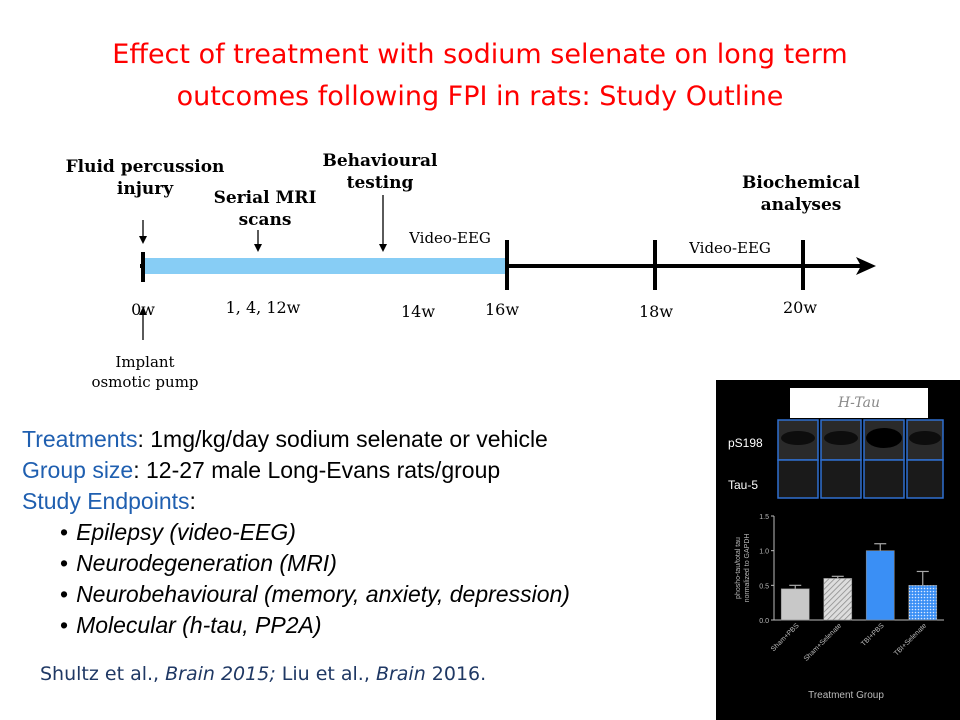 The height and width of the screenshot is (720, 960). Describe the element at coordinates (198, 563) in the screenshot. I see `endpoint-item: • Neurodegeneration (MRI)` at that location.